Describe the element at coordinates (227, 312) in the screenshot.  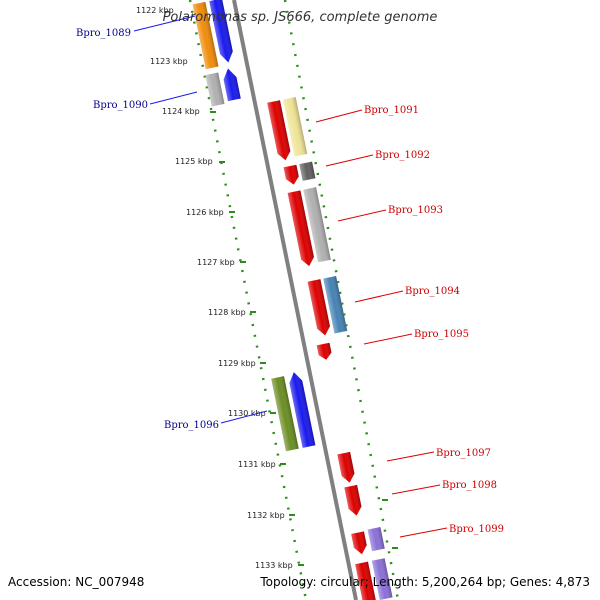
I see `kbp-label: 1128 kbp` at that location.